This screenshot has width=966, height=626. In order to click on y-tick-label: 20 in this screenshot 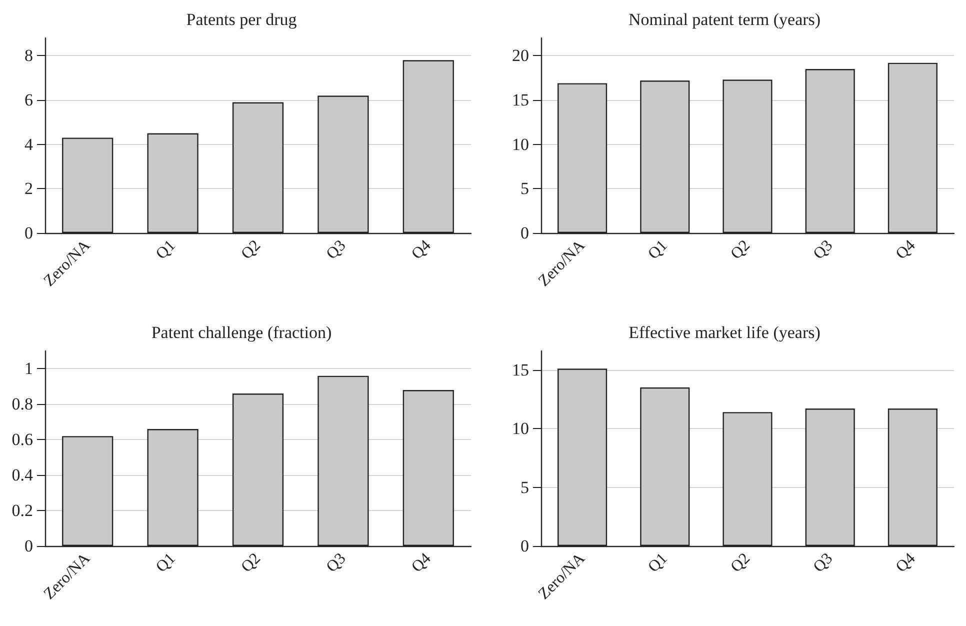, I will do `click(520, 56)`.